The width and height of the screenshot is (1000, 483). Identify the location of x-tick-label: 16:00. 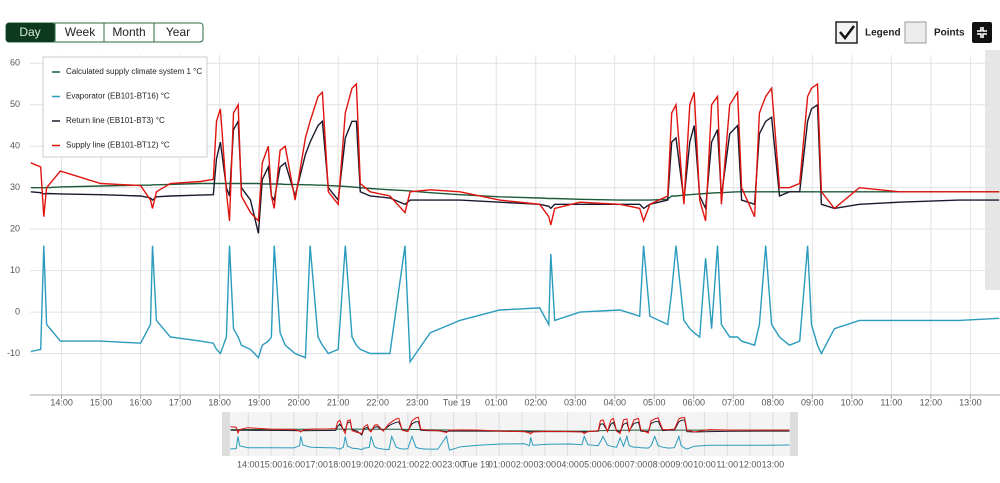
(140, 402).